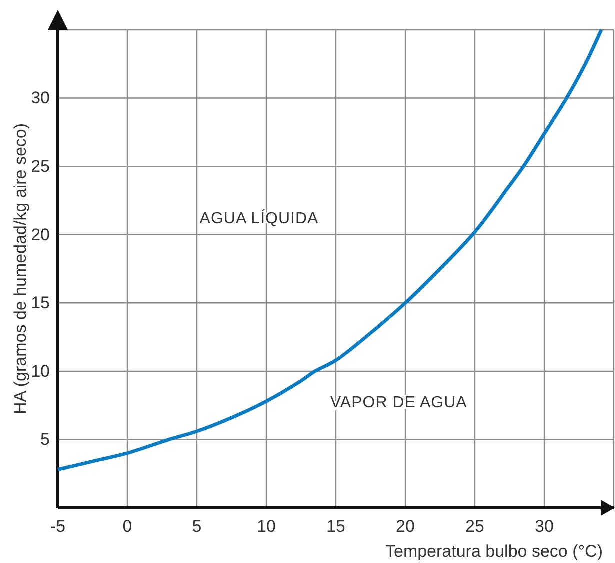 The image size is (615, 563). What do you see at coordinates (40, 166) in the screenshot?
I see `y-tick-label: 25` at bounding box center [40, 166].